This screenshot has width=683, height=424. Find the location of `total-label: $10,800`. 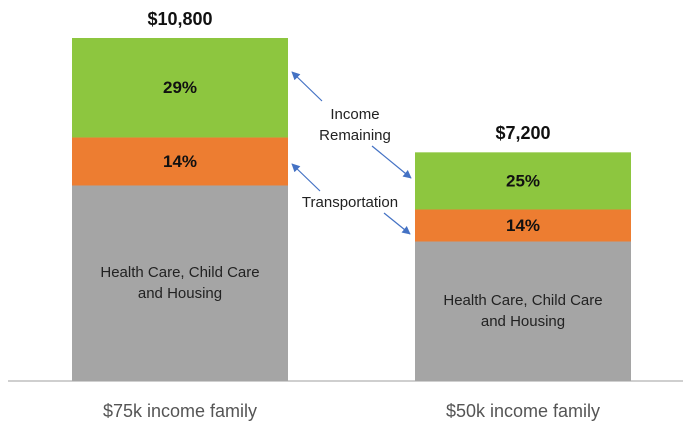

total-label: $10,800 is located at coordinates (179, 19).